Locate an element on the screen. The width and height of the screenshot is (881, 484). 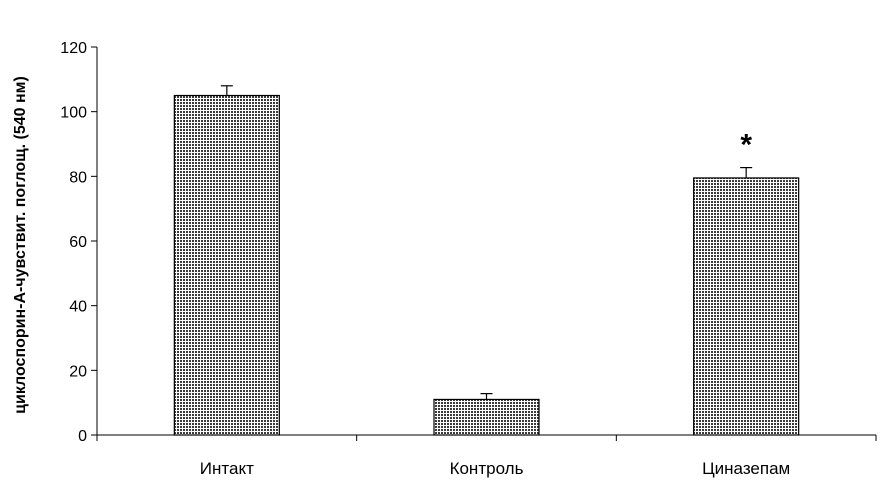
y-axis-label: циклоспорин-А-чувствит. поглощ. (540 нм) is located at coordinates (20, 245).